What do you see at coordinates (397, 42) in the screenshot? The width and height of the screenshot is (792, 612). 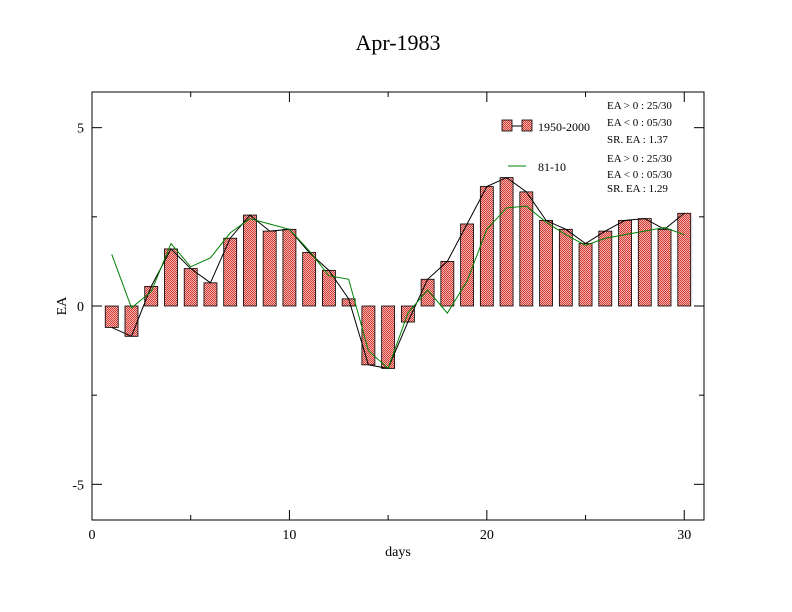 I see `chart-title: Apr-1983` at bounding box center [397, 42].